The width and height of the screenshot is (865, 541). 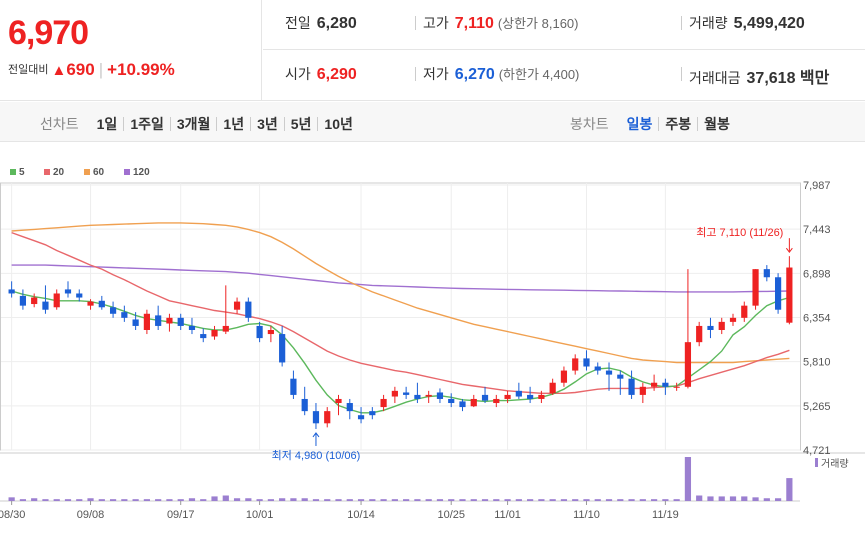 I want to click on change-value: 690, so click(x=80, y=69).